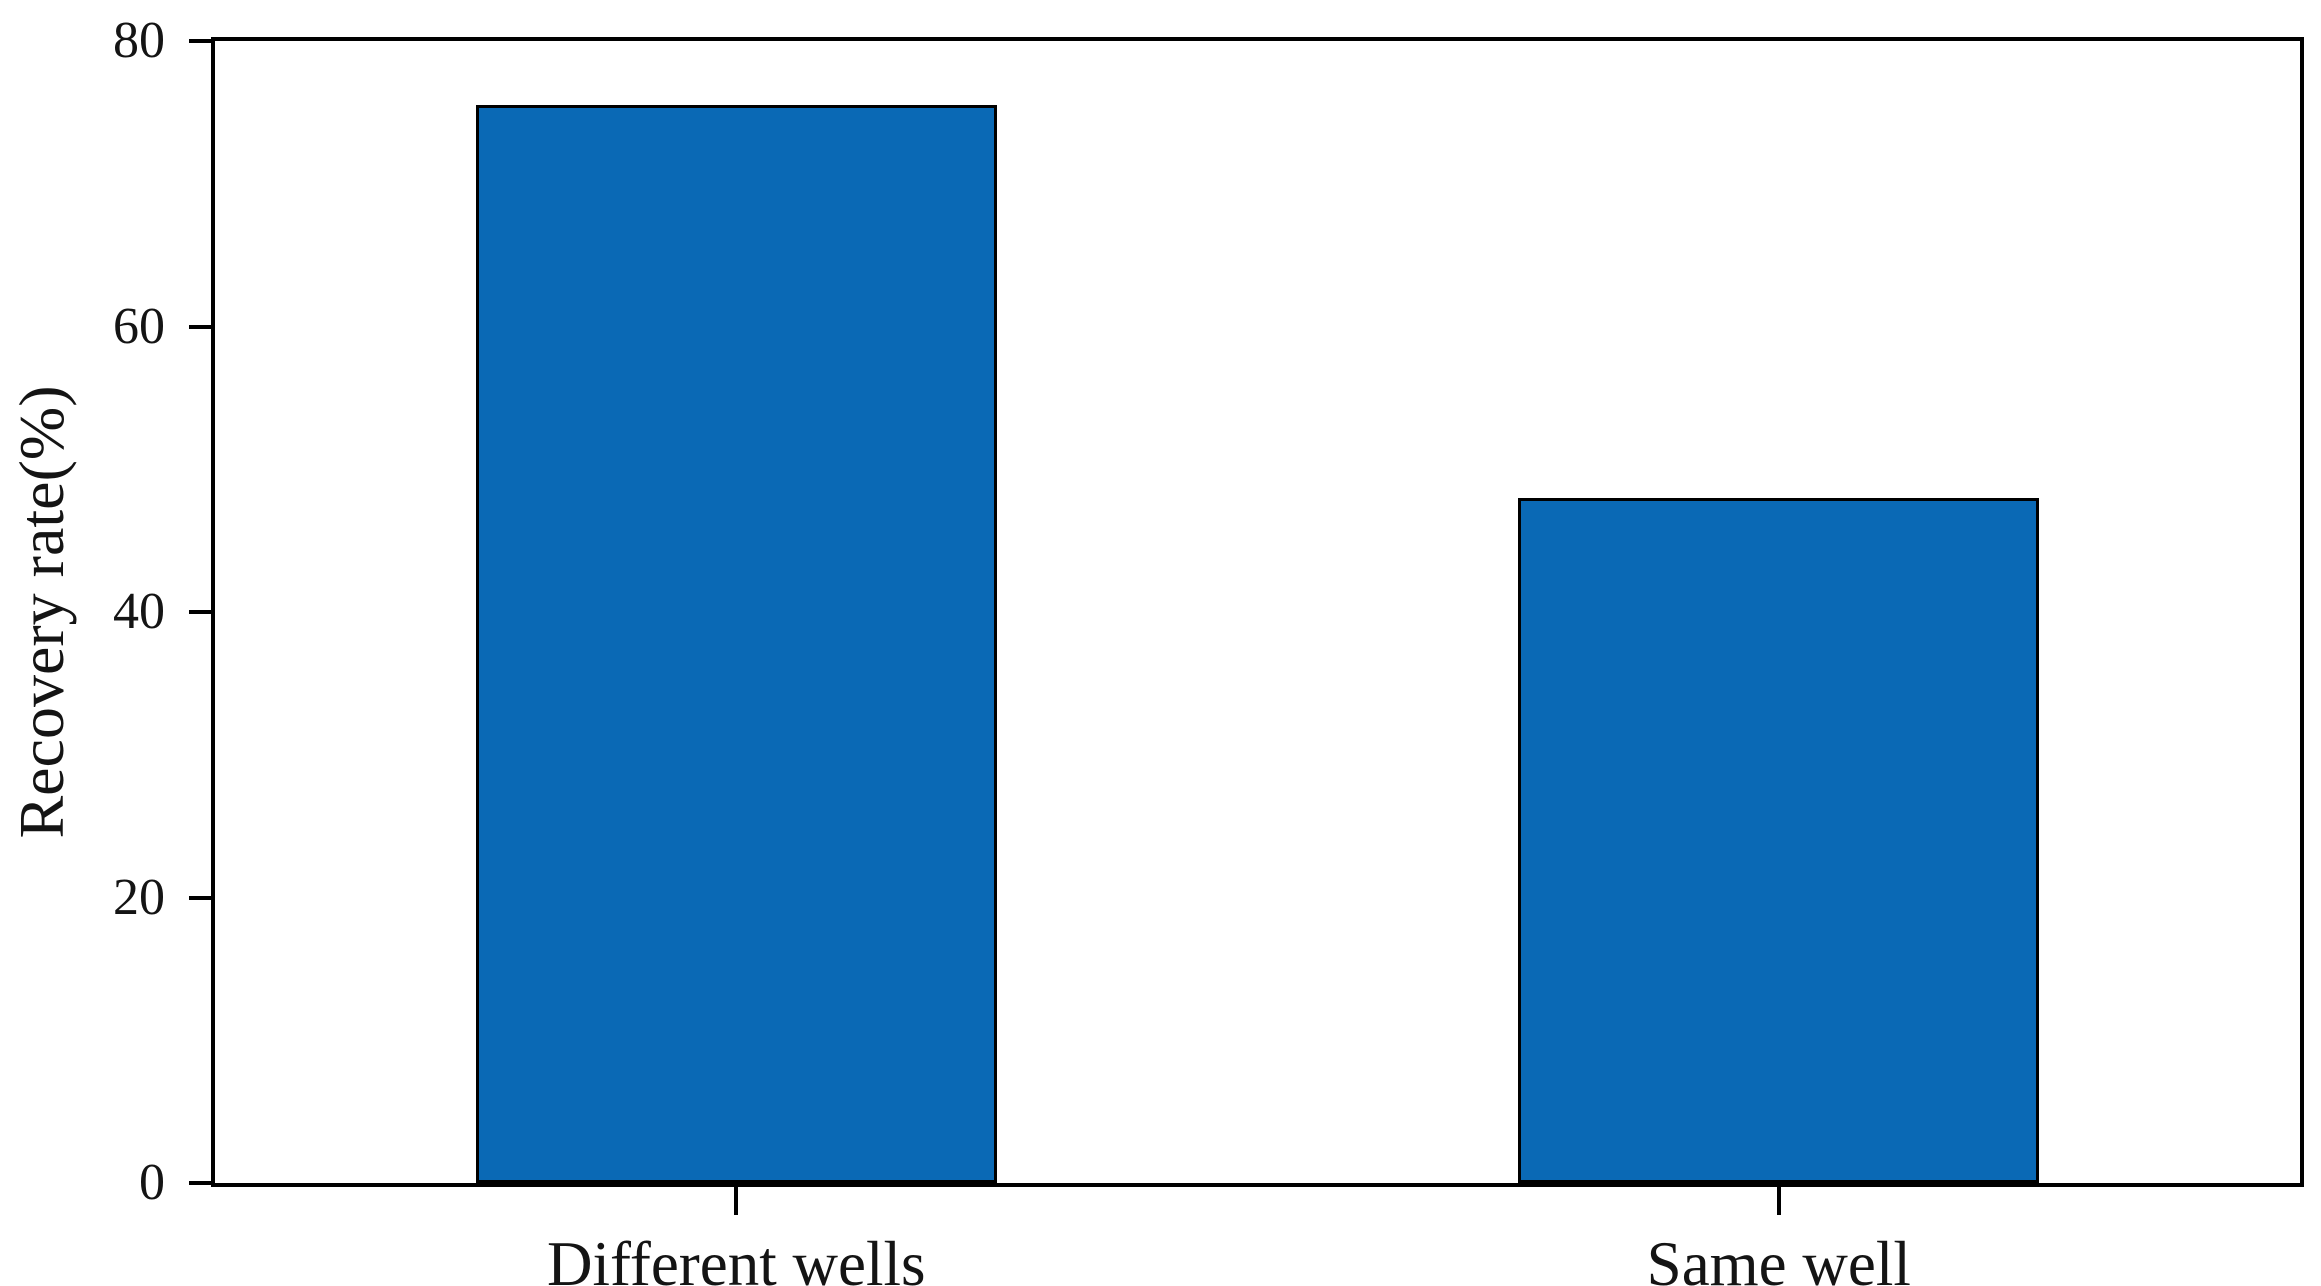  Describe the element at coordinates (1778, 1257) in the screenshot. I see `x-tick-label-same-well: Same well` at that location.